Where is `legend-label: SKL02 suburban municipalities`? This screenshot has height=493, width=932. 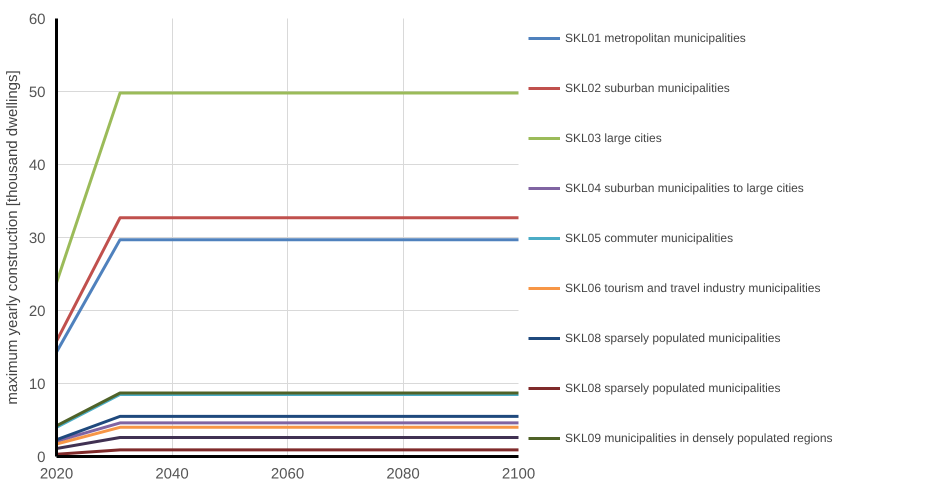 legend-label: SKL02 suburban municipalities is located at coordinates (647, 88).